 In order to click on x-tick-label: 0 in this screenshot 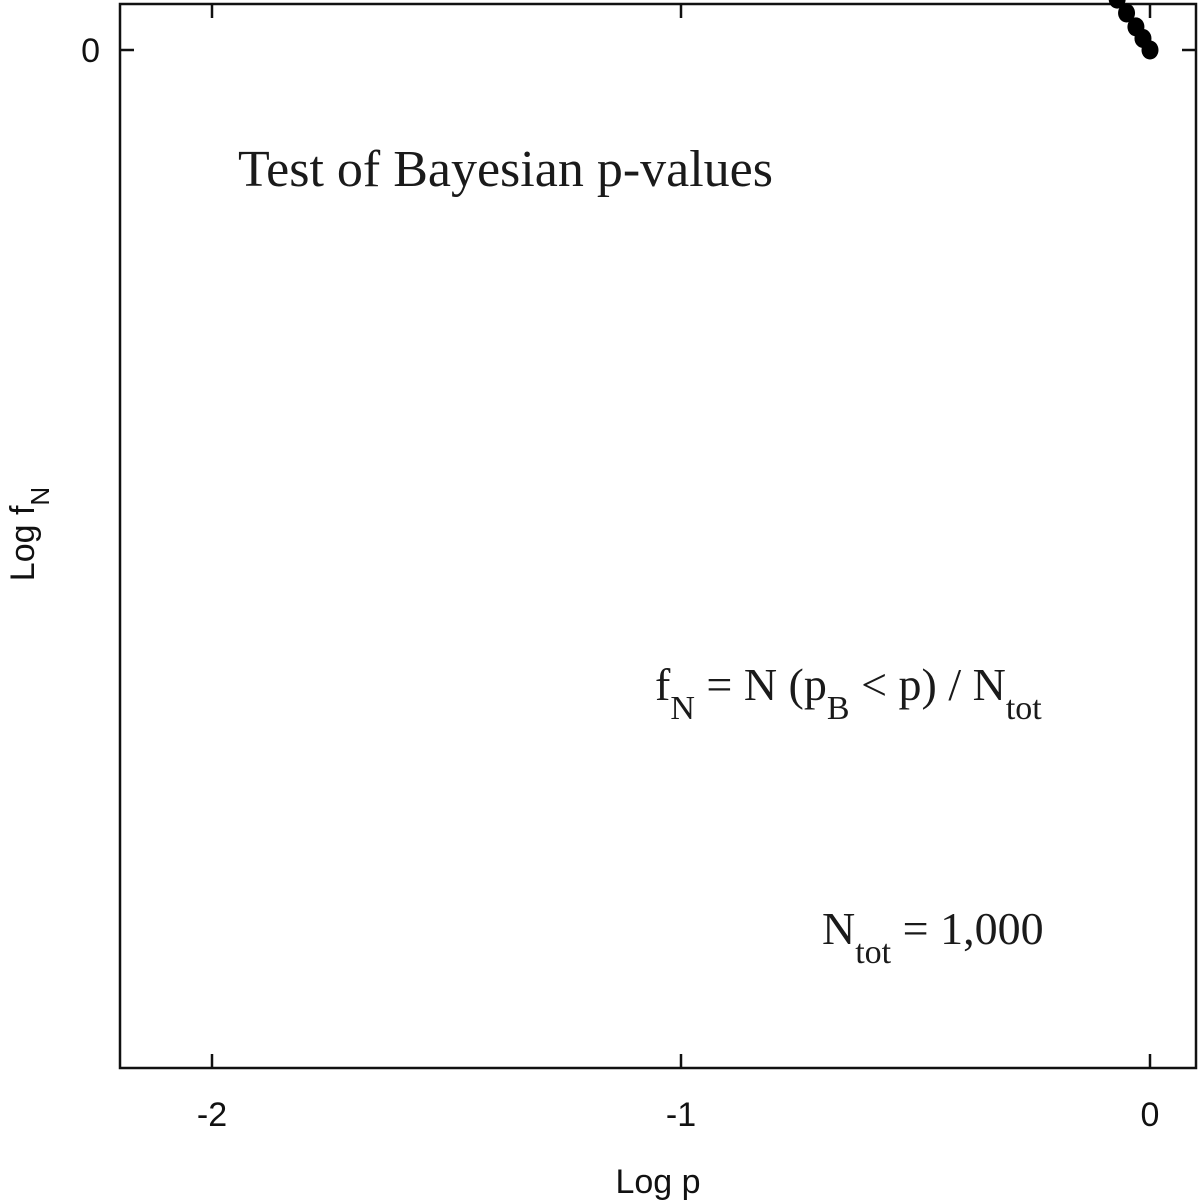, I will do `click(1150, 1115)`.